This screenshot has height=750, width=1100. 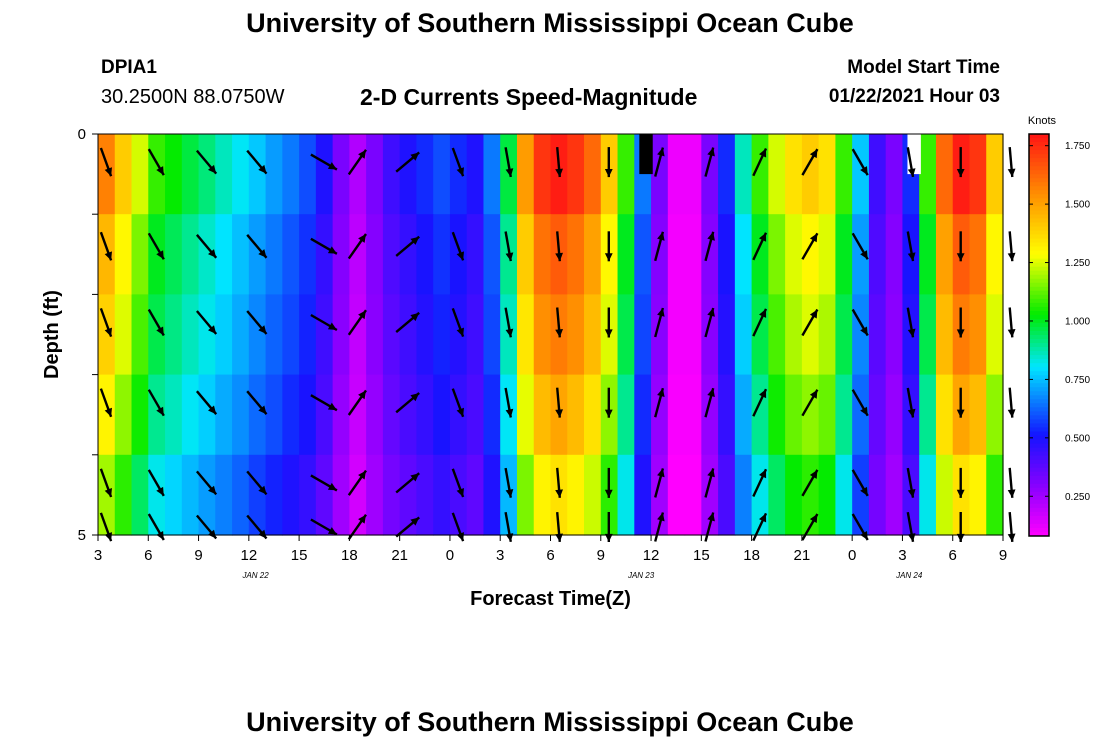 What do you see at coordinates (902, 555) in the screenshot?
I see `x-tick-label: 3` at bounding box center [902, 555].